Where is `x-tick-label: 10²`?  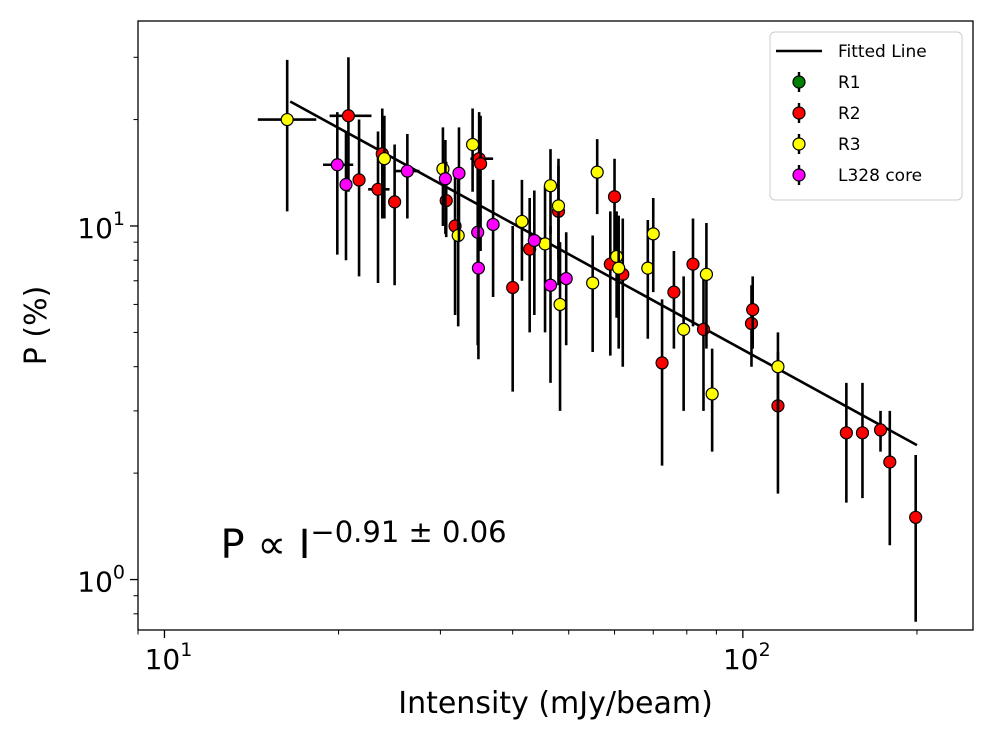 x-tick-label: 10² is located at coordinates (747, 657).